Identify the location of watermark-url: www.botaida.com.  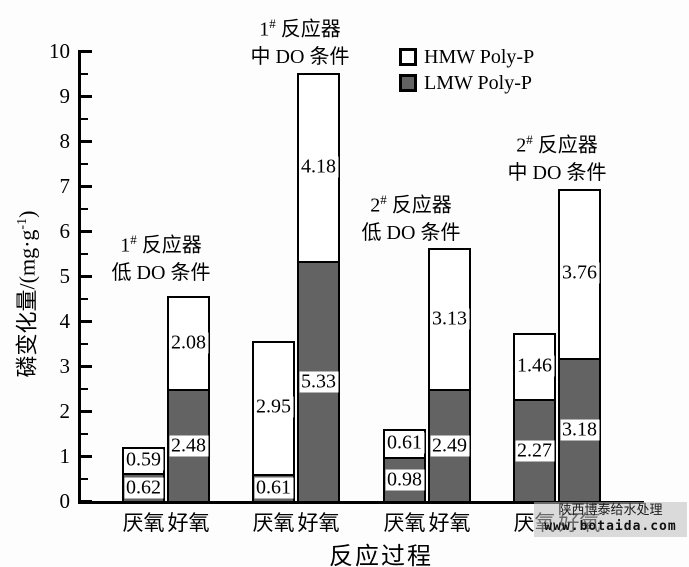
(610, 526).